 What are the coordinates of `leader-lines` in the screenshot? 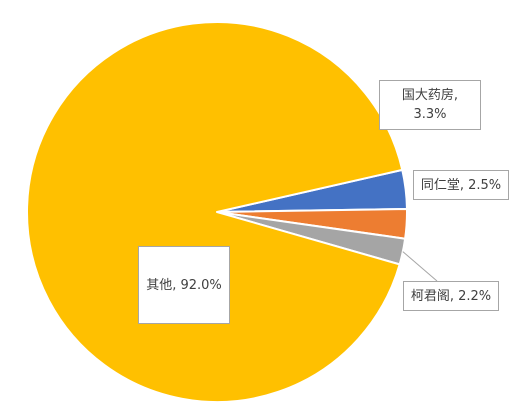 It's located at (420, 266).